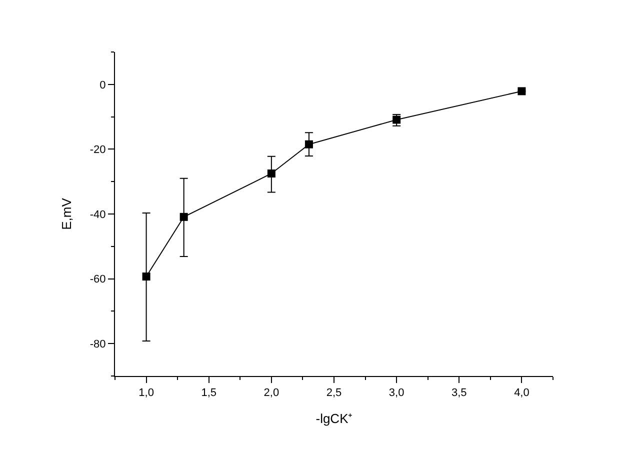  I want to click on y-tick-label: -40, so click(98, 214).